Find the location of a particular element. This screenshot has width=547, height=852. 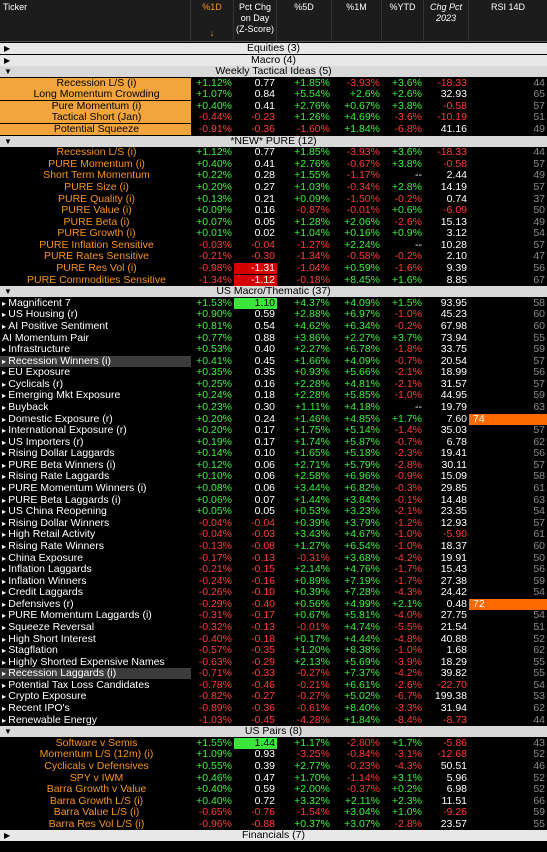

section-header: ▶ Equities (3) is located at coordinates (273, 48).